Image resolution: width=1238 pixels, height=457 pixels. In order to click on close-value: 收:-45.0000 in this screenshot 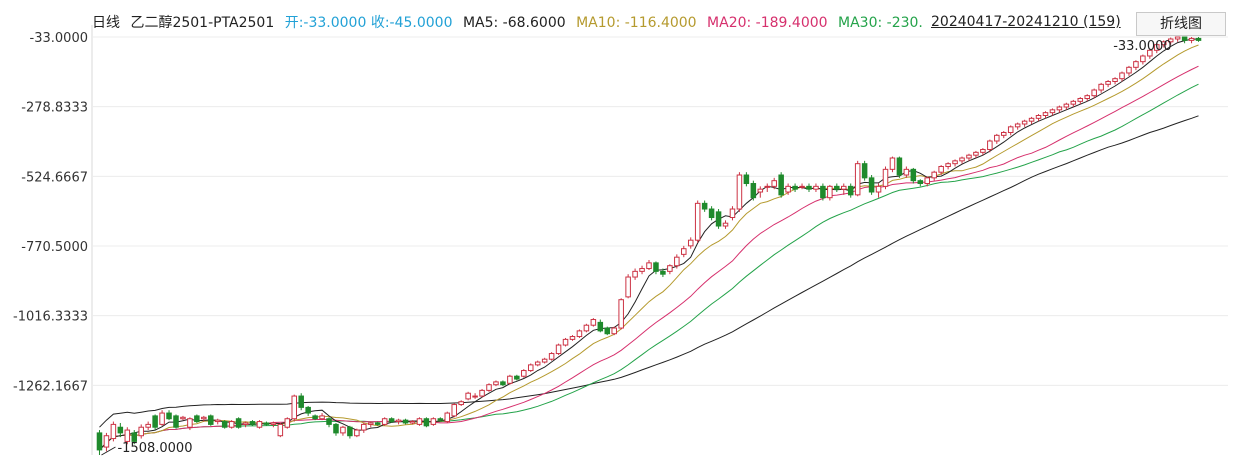, I will do `click(411, 23)`.